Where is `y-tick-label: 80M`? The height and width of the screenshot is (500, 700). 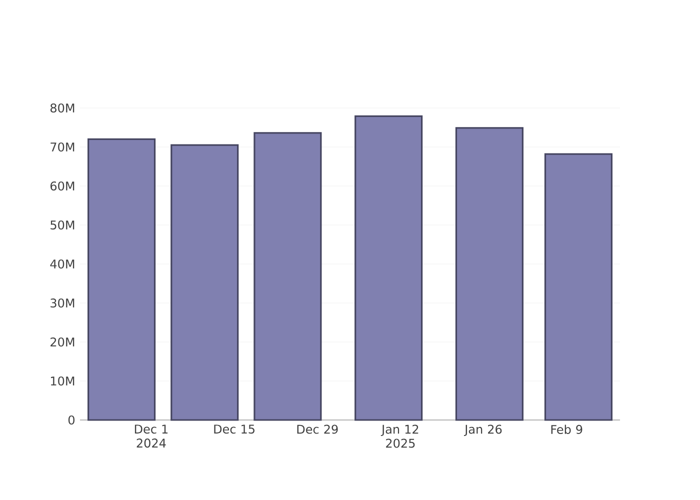 y-tick-label: 80M is located at coordinates (62, 108).